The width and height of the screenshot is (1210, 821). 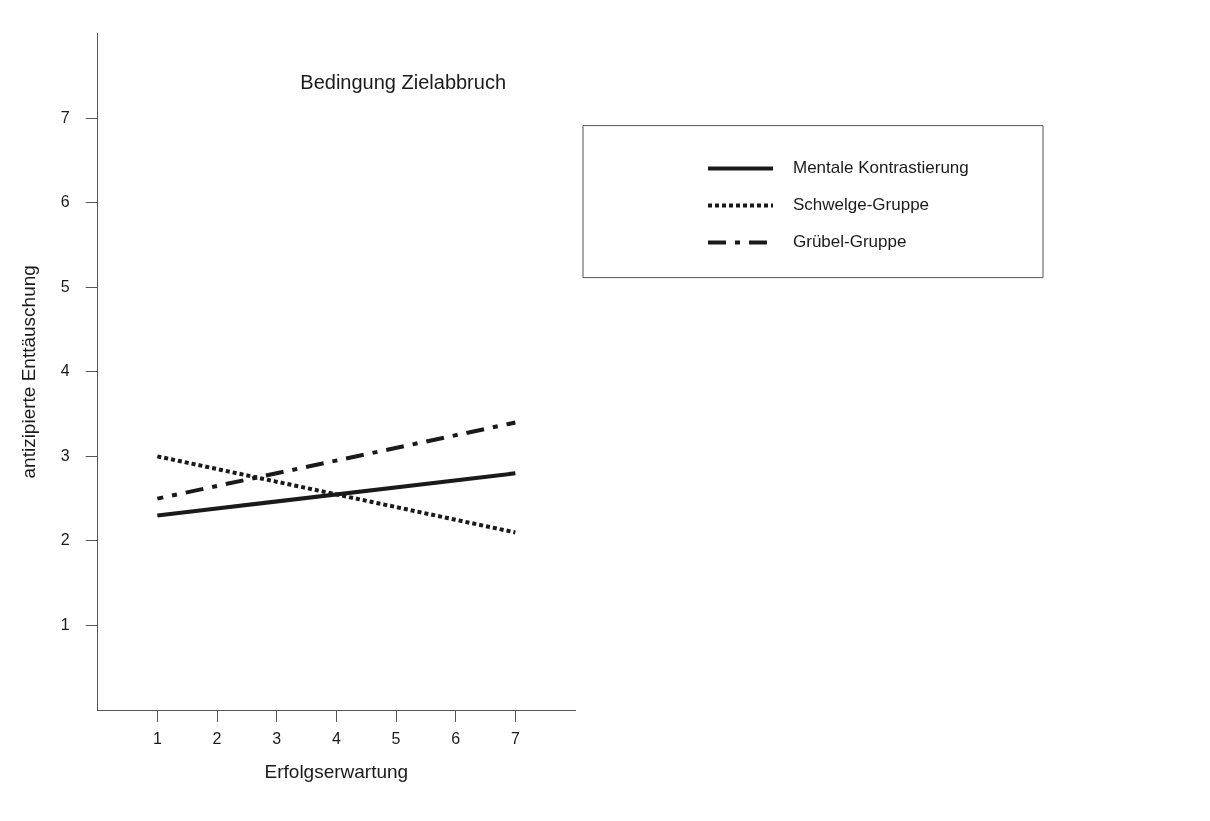 I want to click on legend-label: Schwelge-Gruppe, so click(x=861, y=205).